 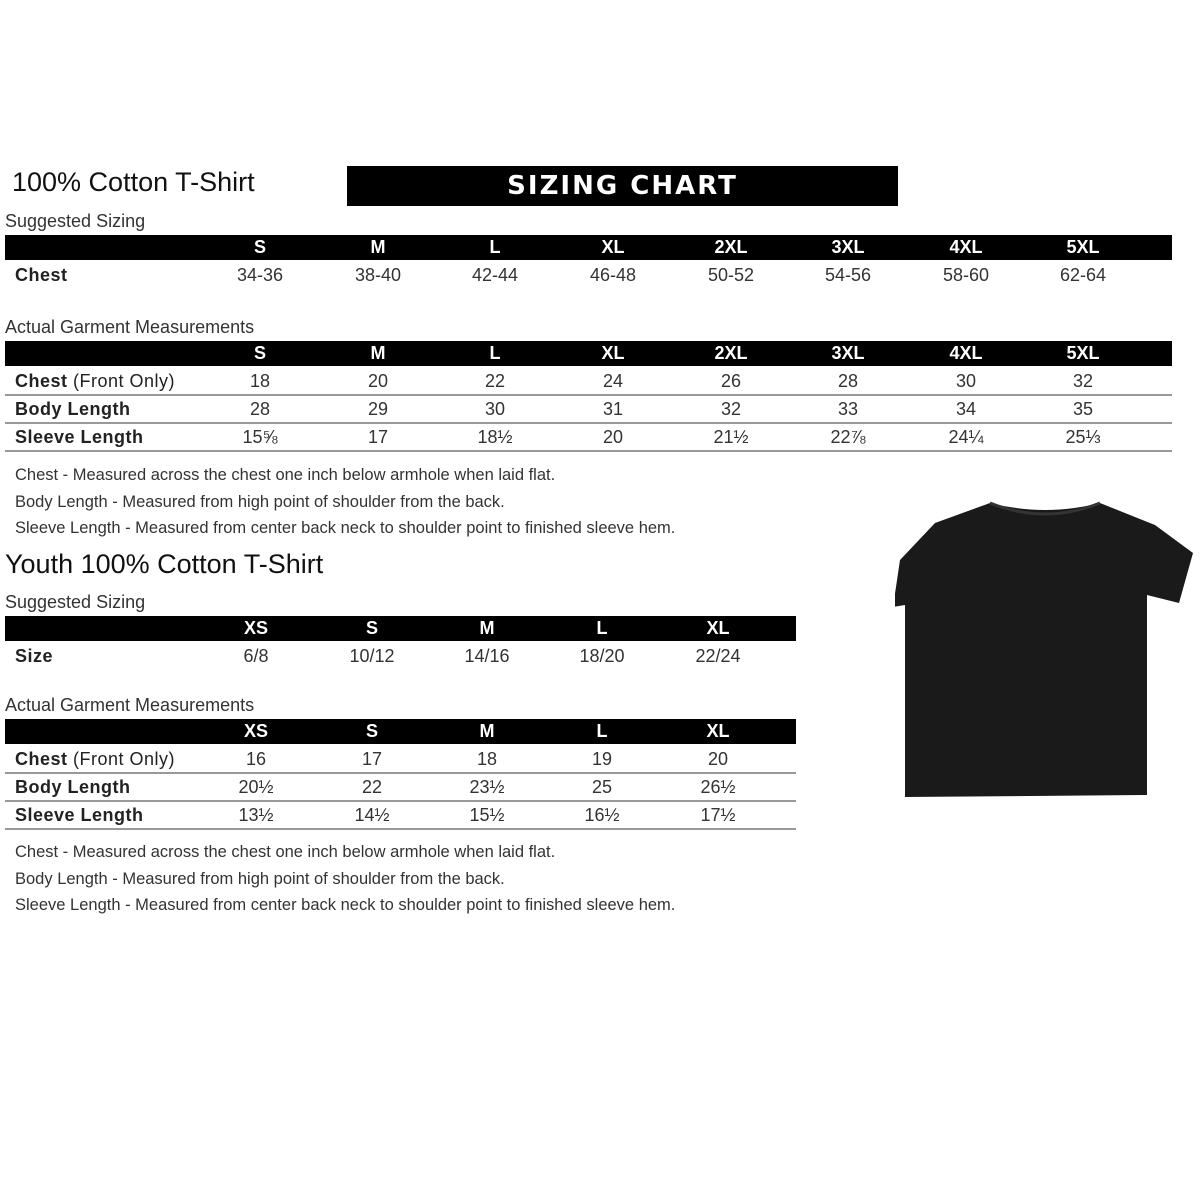 What do you see at coordinates (602, 656) in the screenshot?
I see `size-value: 18/20` at bounding box center [602, 656].